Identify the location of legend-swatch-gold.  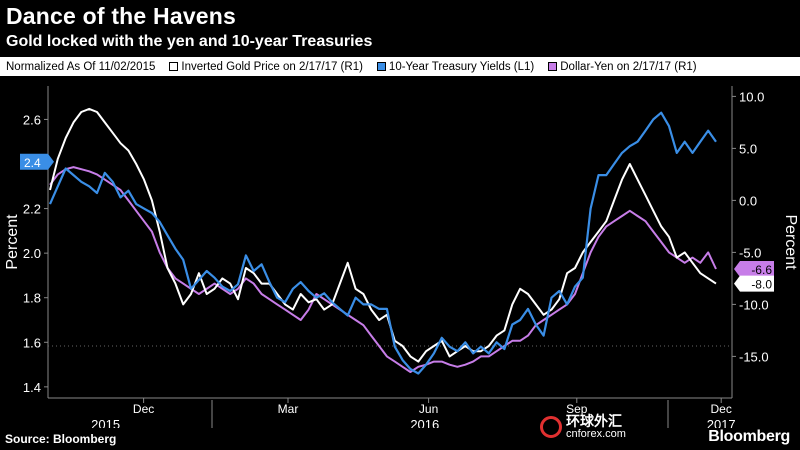
(174, 66).